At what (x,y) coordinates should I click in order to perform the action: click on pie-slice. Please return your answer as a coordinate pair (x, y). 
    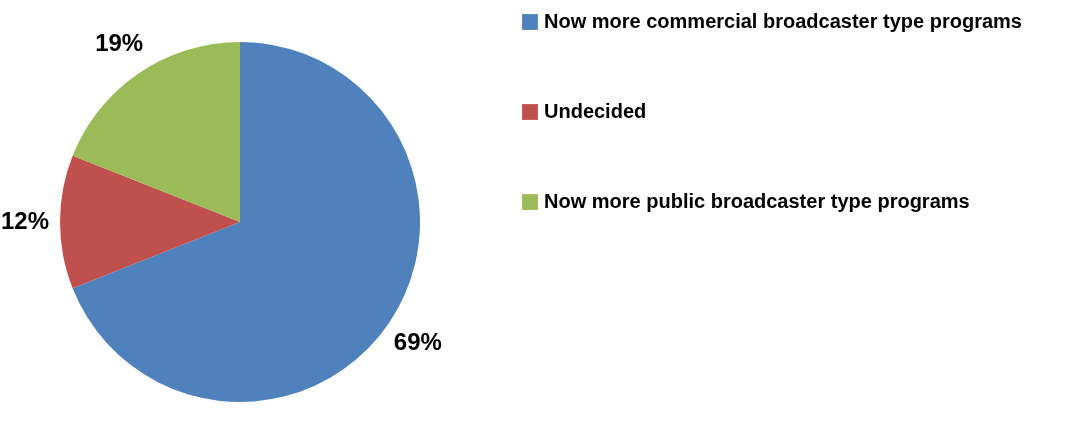
    Looking at the image, I should click on (150, 222).